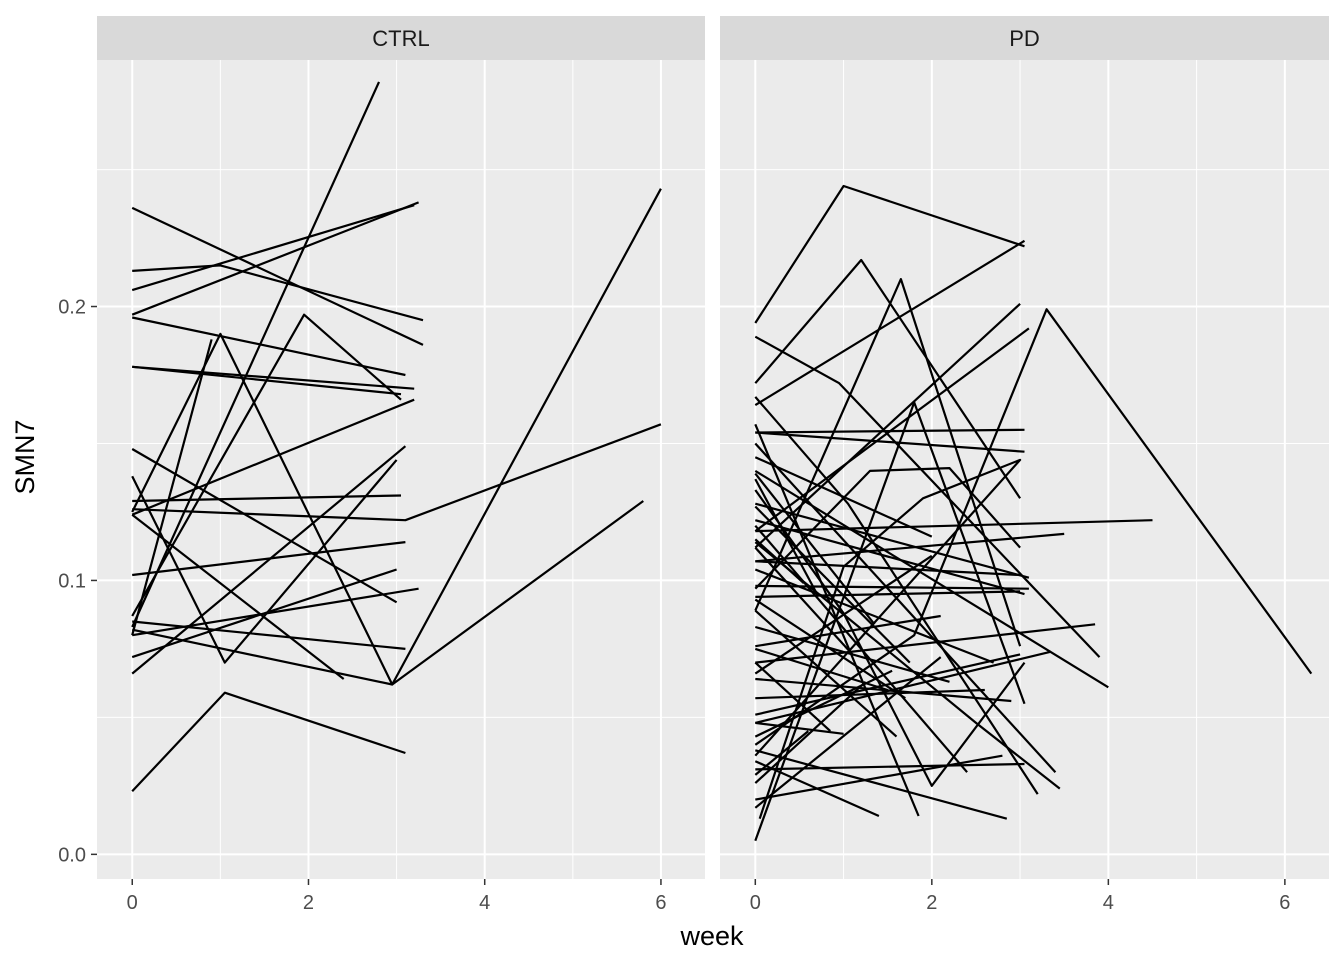 Image resolution: width=1344 pixels, height=960 pixels. I want to click on x-axis: 0 2 4 6 0 2 4 6, so click(708, 896).